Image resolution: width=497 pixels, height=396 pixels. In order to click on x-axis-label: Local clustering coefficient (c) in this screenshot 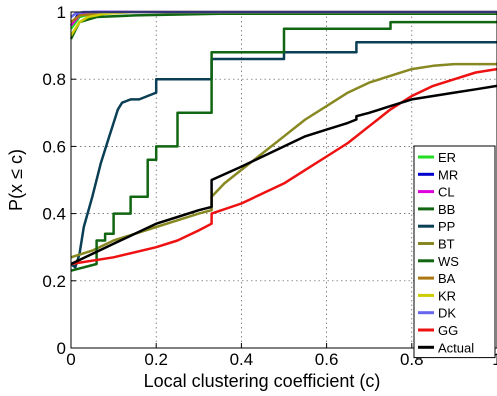, I will do `click(262, 381)`.